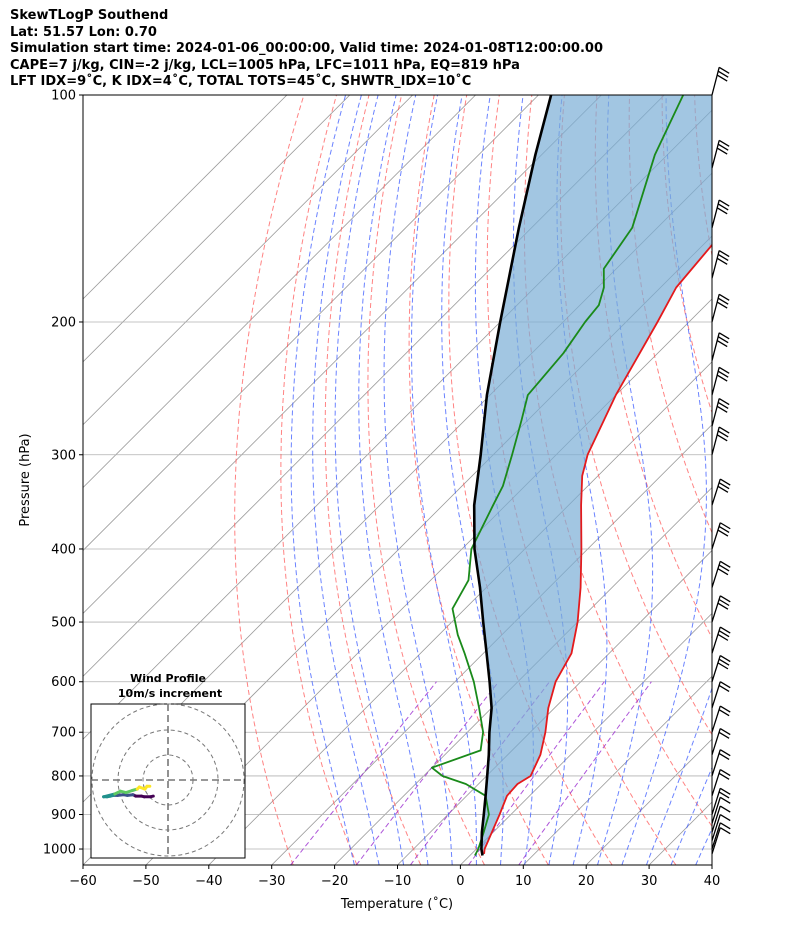 The image size is (794, 937). Describe the element at coordinates (63, 733) in the screenshot. I see `y-tick-label: 700` at that location.